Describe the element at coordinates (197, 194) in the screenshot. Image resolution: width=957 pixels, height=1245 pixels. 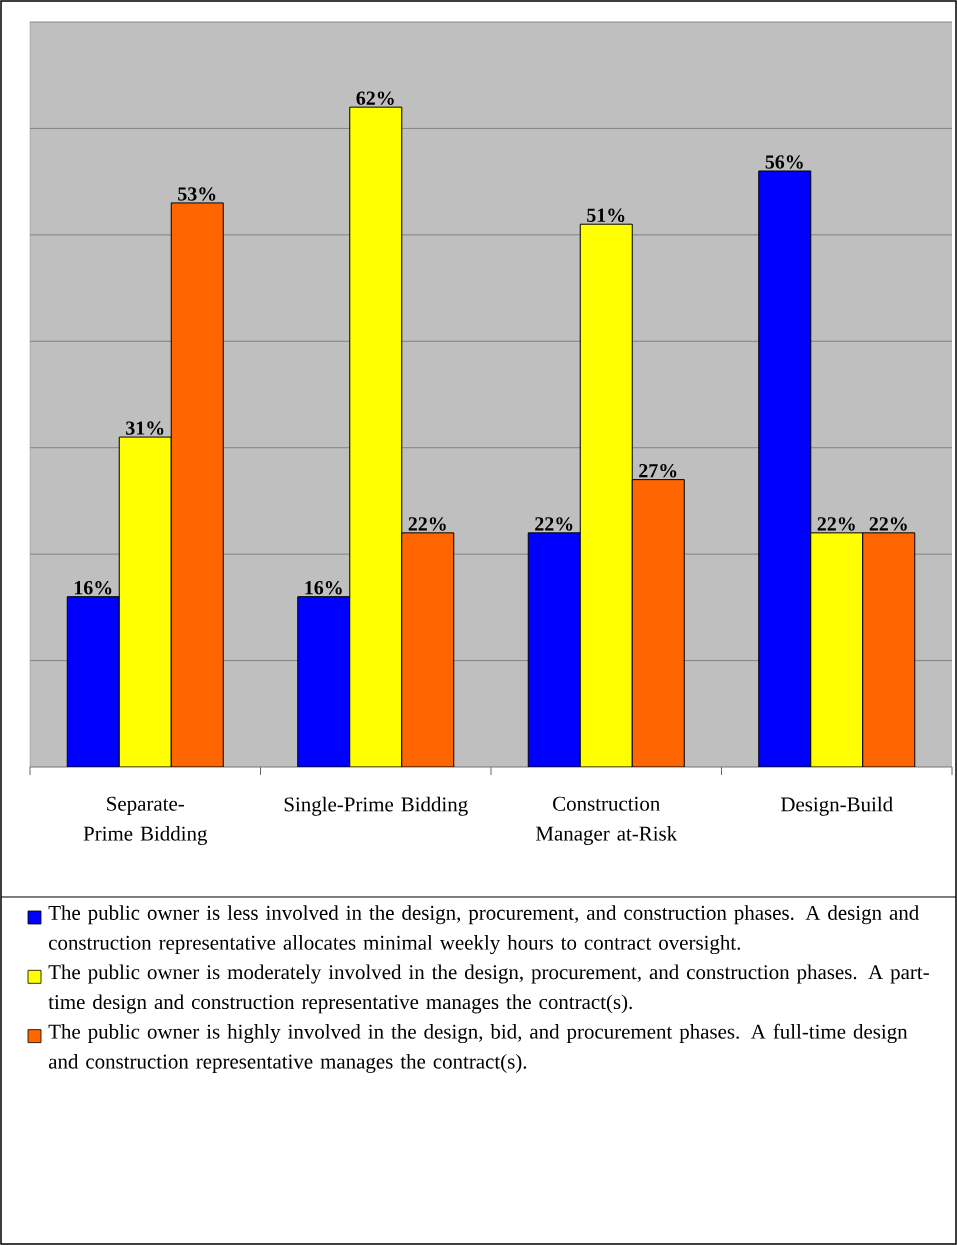
I see `data-label: 53%` at that location.